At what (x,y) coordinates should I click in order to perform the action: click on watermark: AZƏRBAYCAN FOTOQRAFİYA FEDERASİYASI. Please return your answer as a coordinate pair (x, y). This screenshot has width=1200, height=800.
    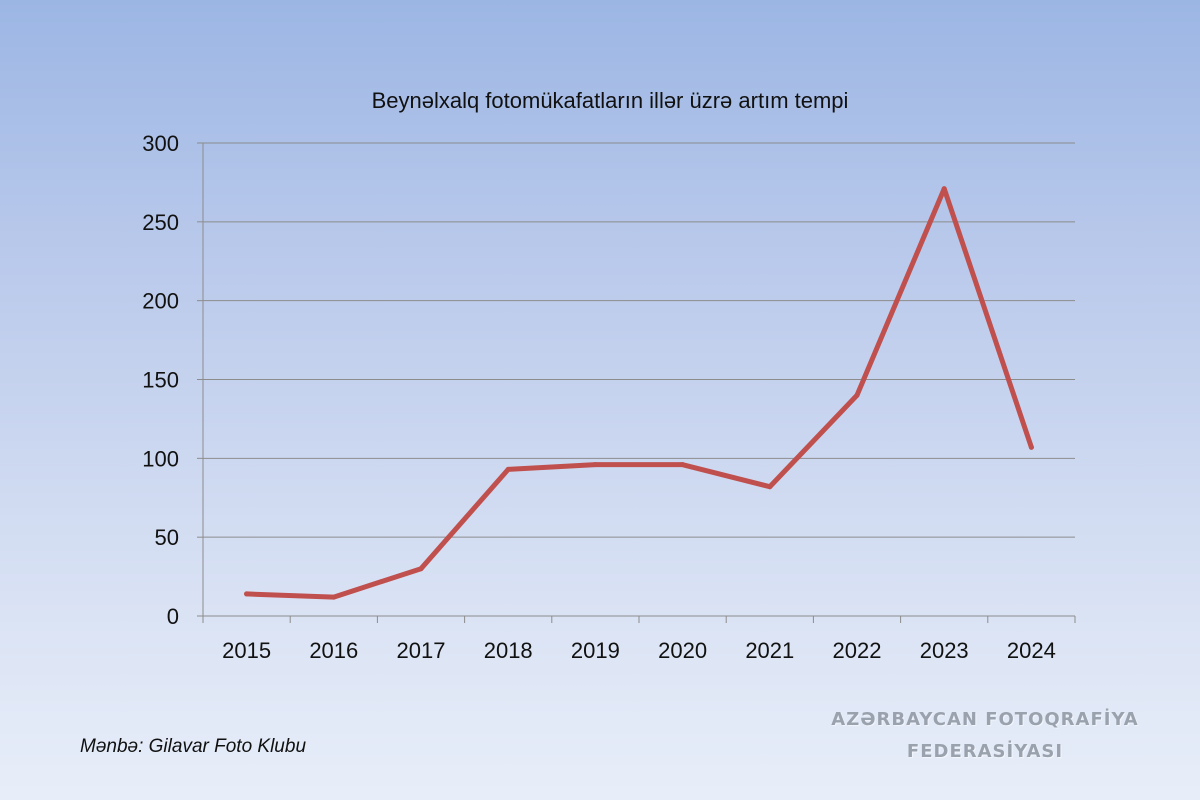
    Looking at the image, I should click on (985, 736).